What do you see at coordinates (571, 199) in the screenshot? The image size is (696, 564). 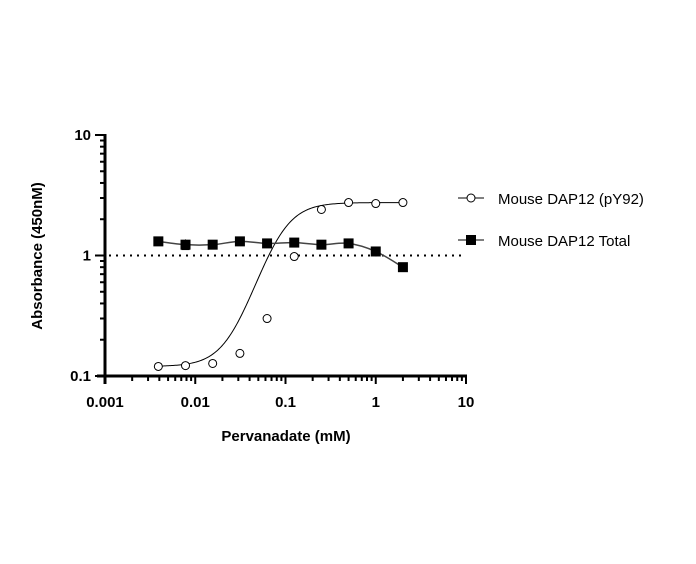 I see `legend-label: Mouse DAP12 (pY92)` at bounding box center [571, 199].